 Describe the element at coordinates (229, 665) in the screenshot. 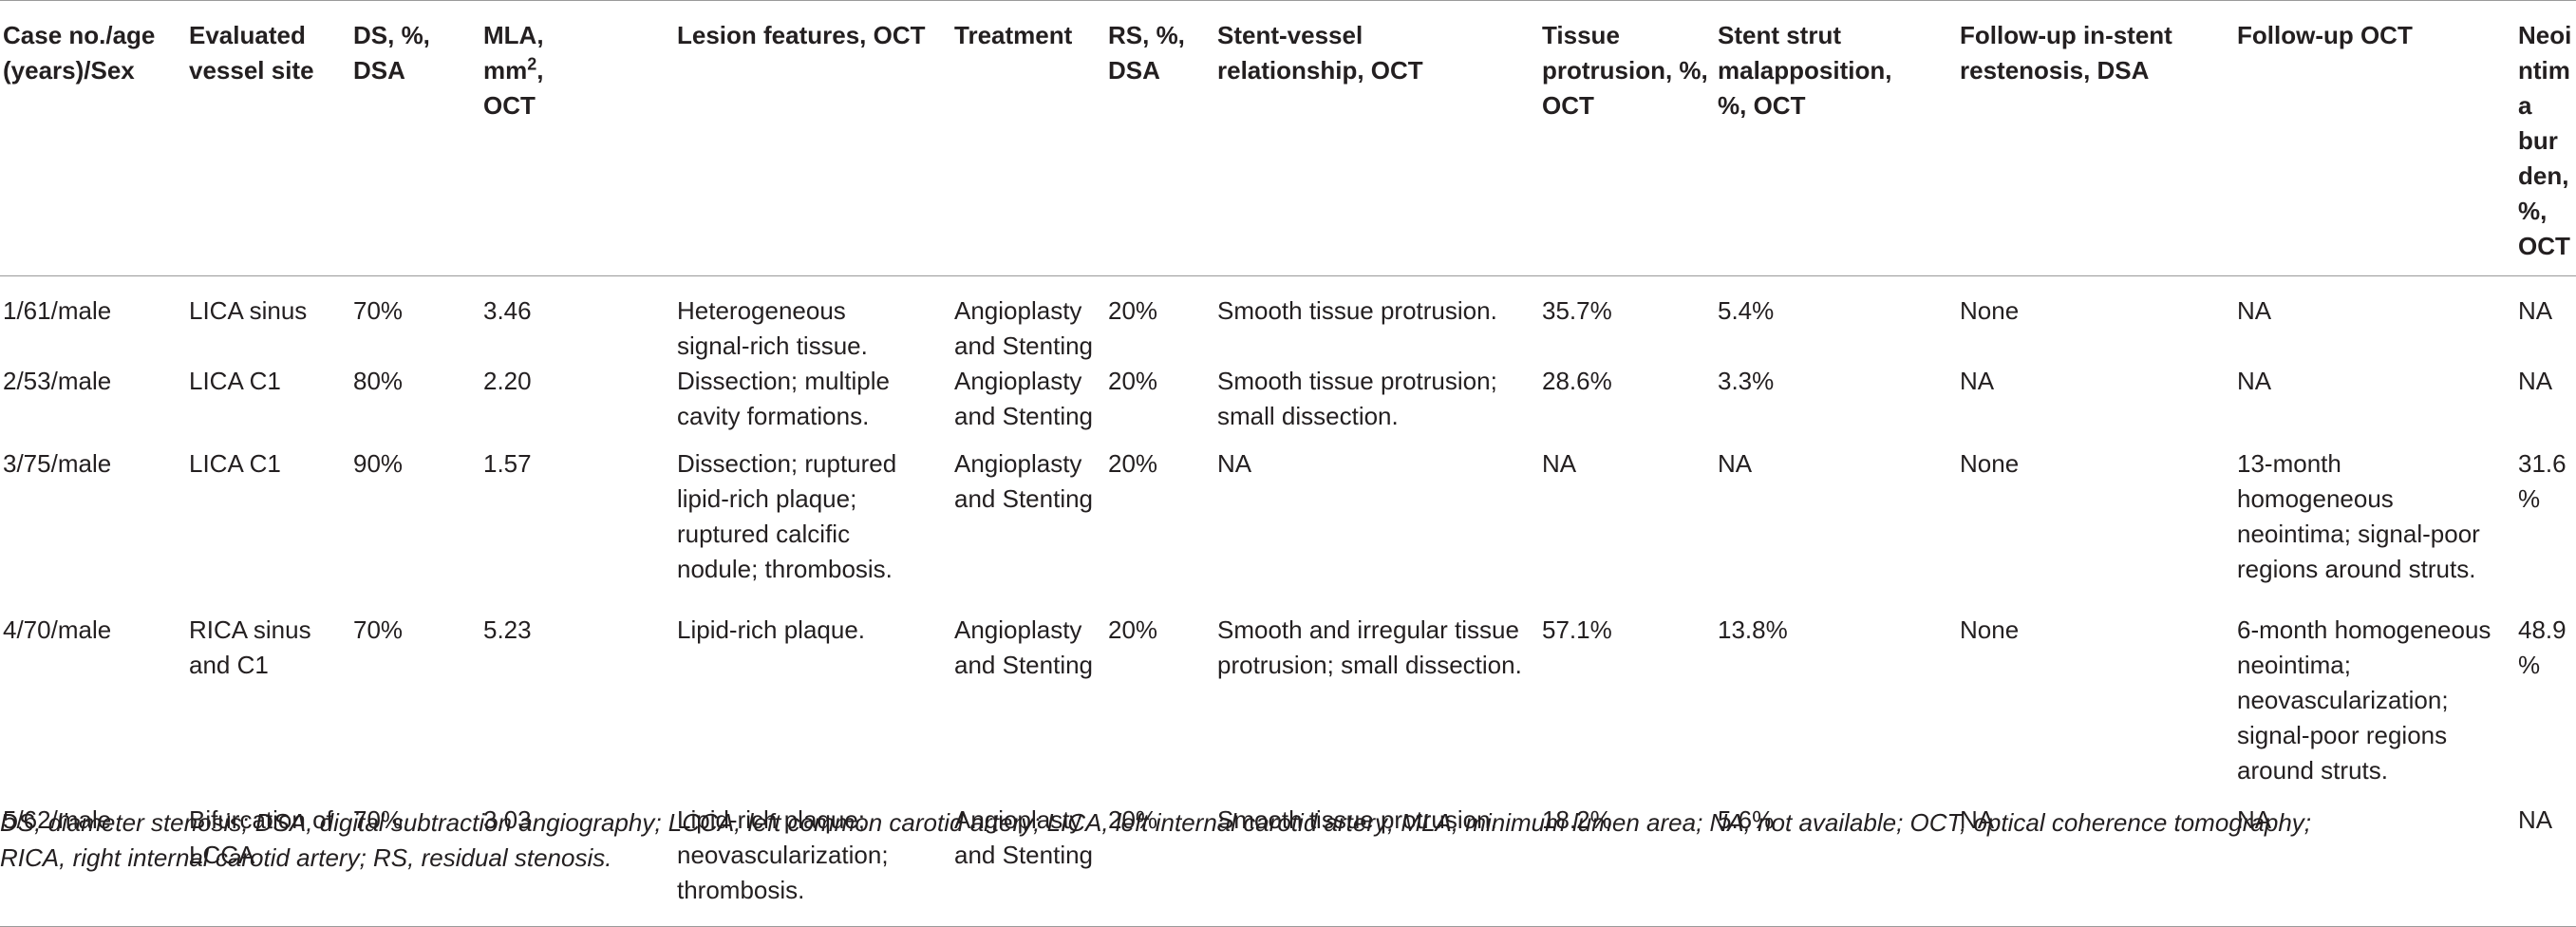

I see `cell-line: and C1` at that location.